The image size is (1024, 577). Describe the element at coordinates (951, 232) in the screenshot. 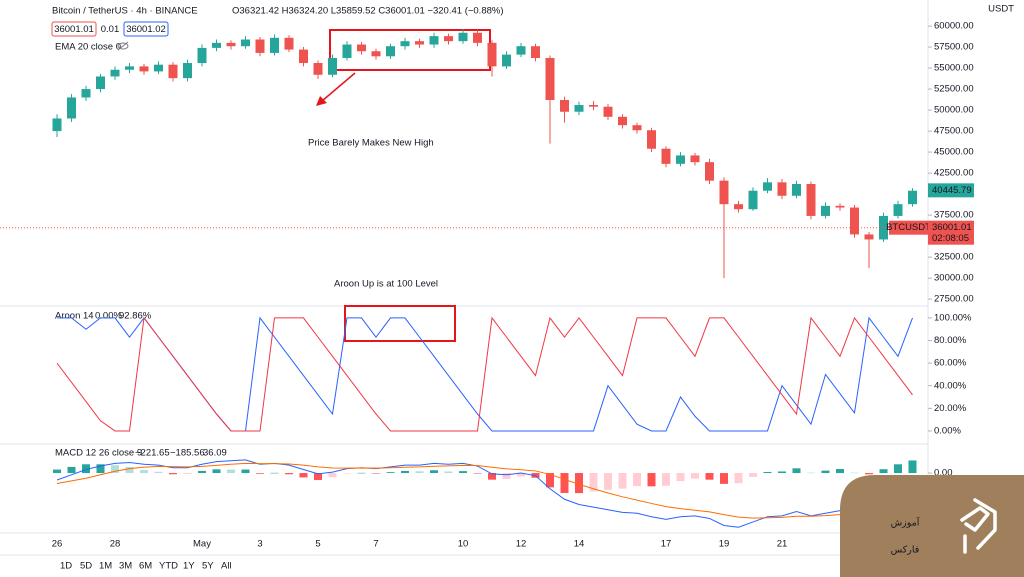

I see `price-tag` at that location.